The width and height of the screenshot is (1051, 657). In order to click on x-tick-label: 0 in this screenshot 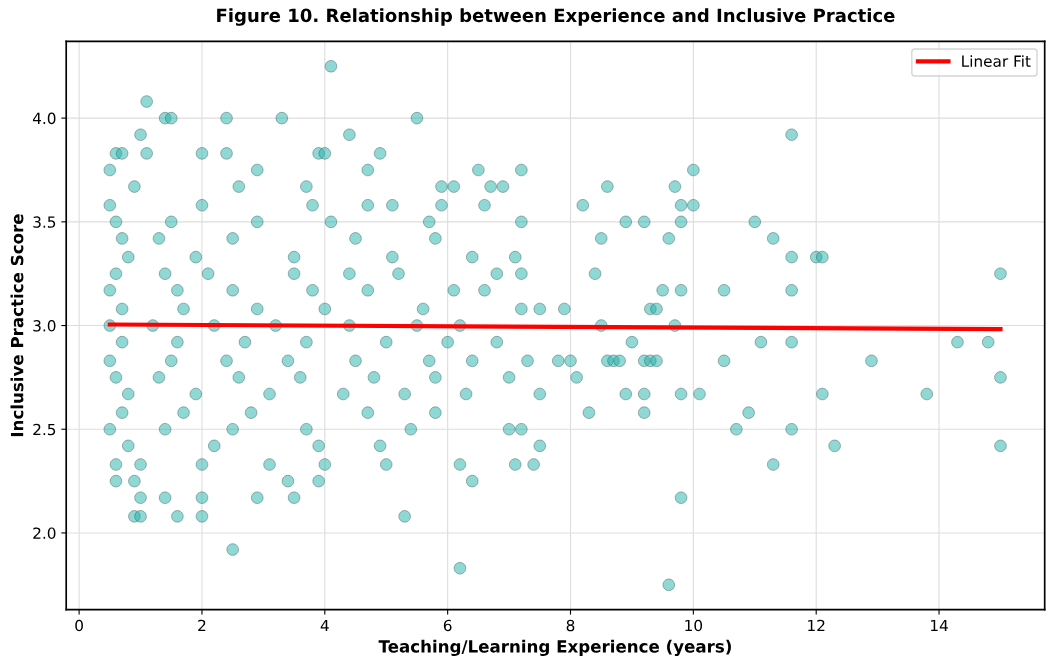, I will do `click(79, 625)`.